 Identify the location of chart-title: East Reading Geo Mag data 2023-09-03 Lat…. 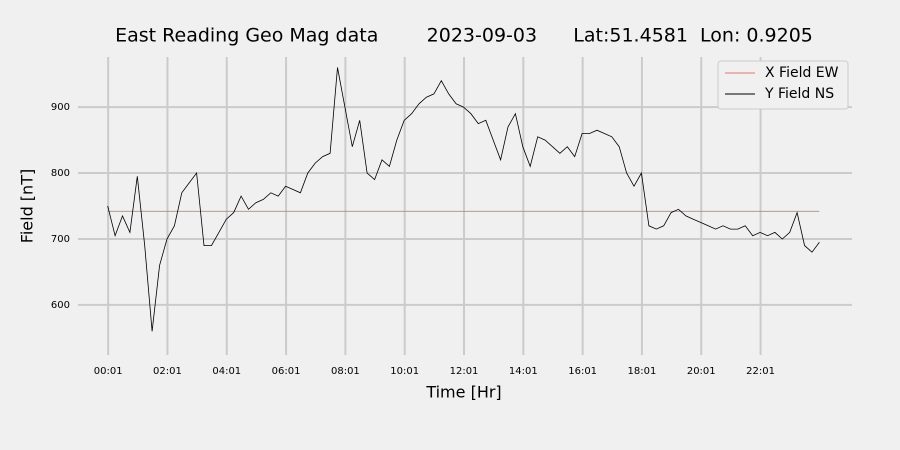
(464, 36).